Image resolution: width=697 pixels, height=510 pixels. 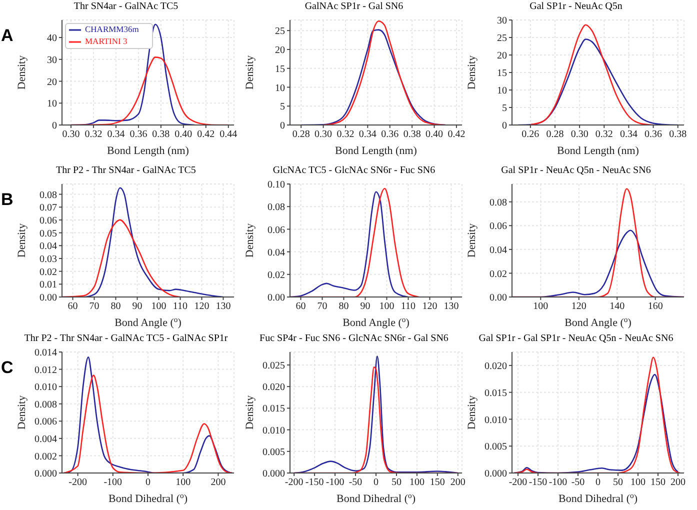 What do you see at coordinates (354, 170) in the screenshot?
I see `chart-title: GlcNAc TC5 - GlcNAc SN6r - Fuc SN6` at bounding box center [354, 170].